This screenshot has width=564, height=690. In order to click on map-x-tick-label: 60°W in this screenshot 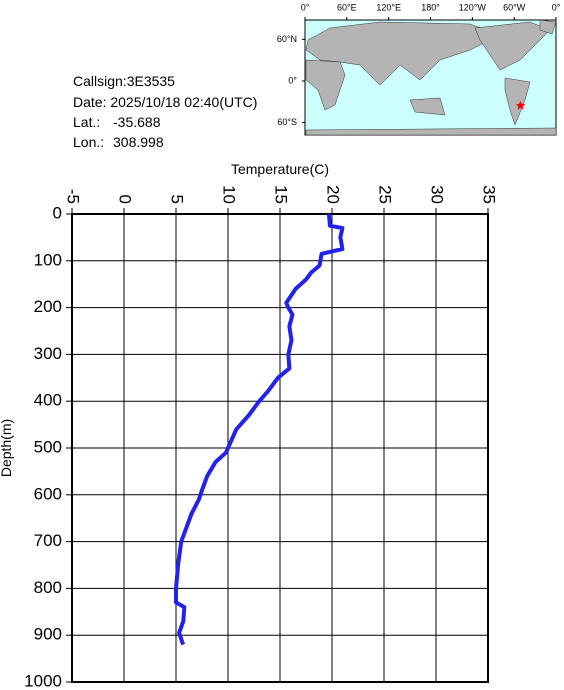, I will do `click(514, 7)`.